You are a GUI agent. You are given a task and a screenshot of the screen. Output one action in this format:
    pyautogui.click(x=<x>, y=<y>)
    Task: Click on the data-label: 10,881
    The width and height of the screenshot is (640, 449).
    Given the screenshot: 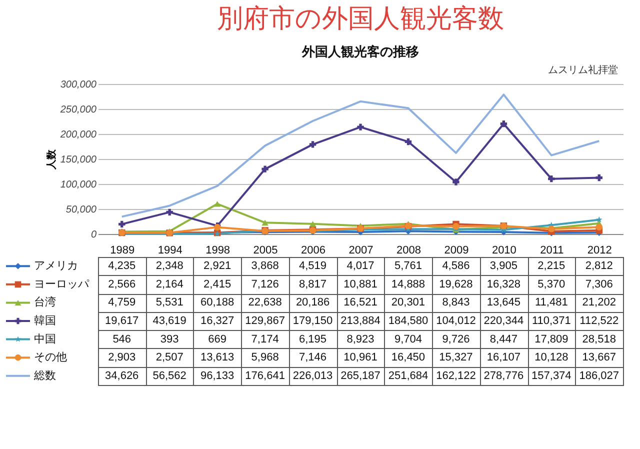 What is the action you would take?
    pyautogui.click(x=361, y=284)
    